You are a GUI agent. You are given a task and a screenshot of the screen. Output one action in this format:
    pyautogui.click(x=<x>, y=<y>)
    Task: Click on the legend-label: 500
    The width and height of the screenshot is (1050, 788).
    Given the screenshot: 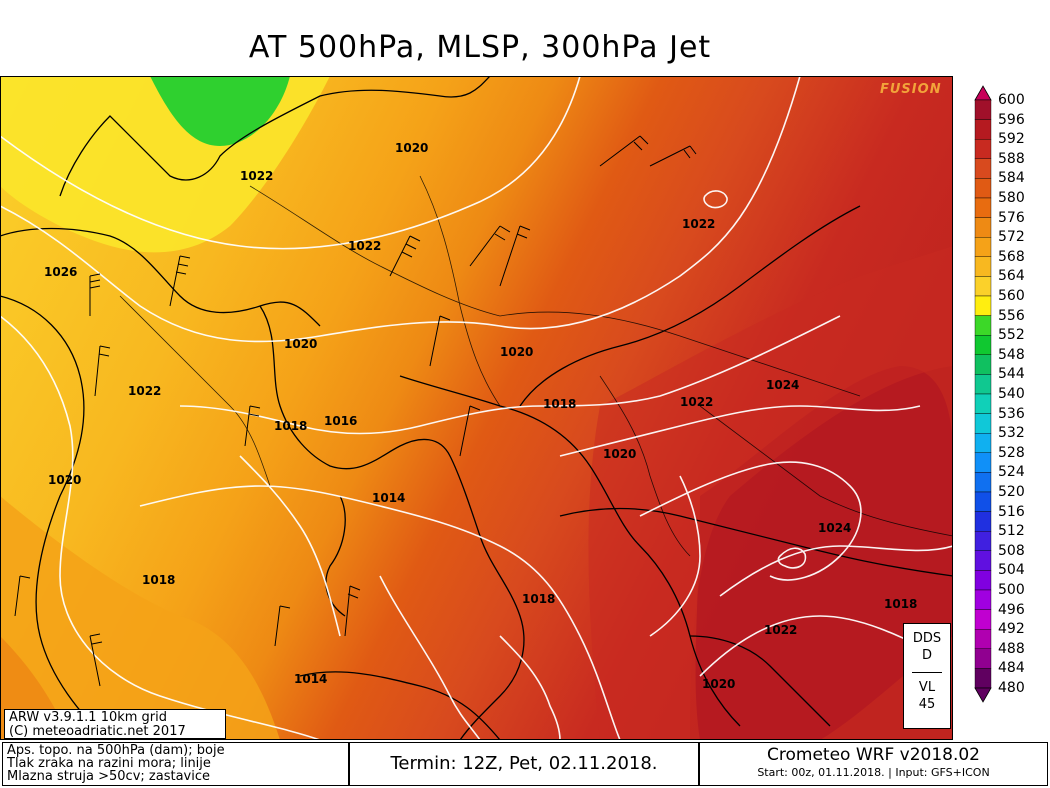 What is the action you would take?
    pyautogui.click(x=1011, y=590)
    